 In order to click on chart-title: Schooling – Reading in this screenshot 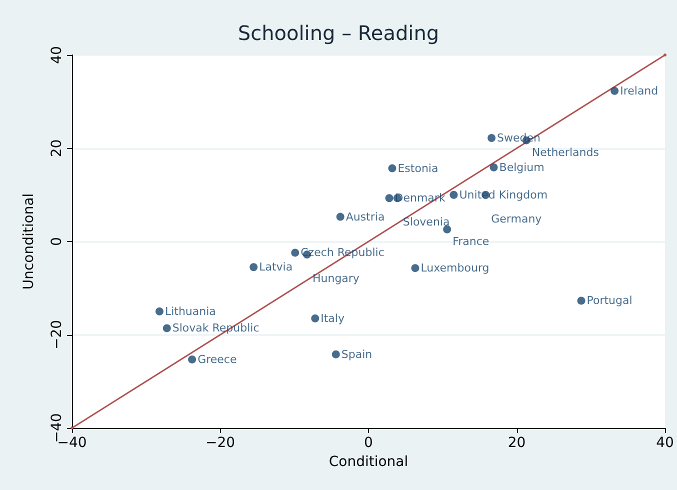, I will do `click(339, 33)`.